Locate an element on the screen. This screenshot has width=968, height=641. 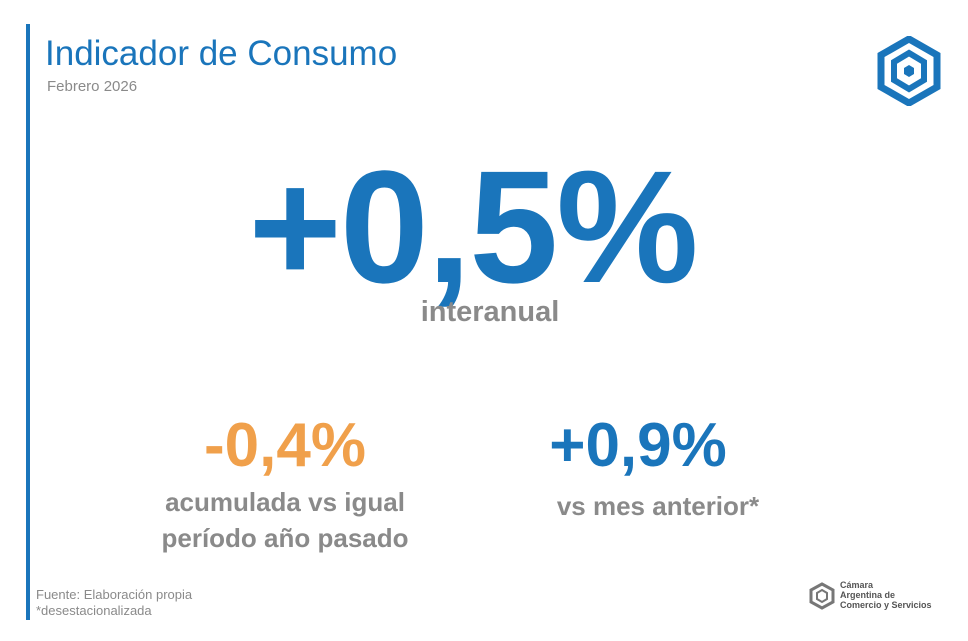
main-value: +0,5% is located at coordinates (473, 226).